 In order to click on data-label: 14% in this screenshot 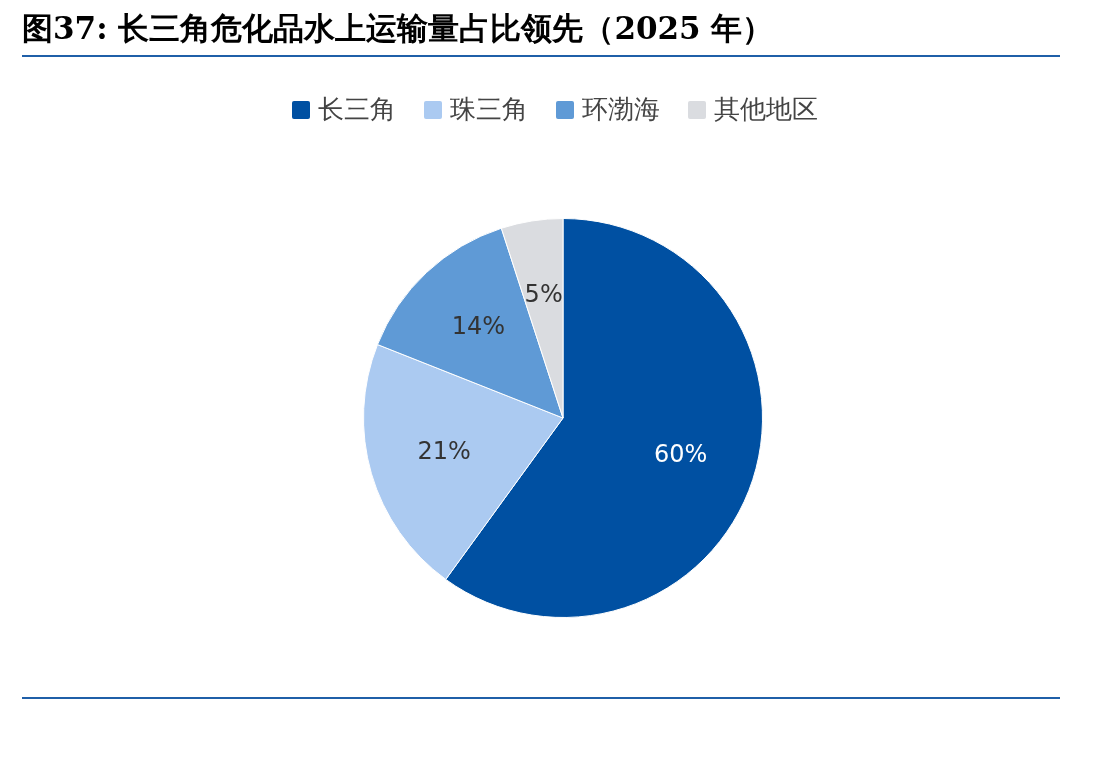, I will do `click(478, 326)`.